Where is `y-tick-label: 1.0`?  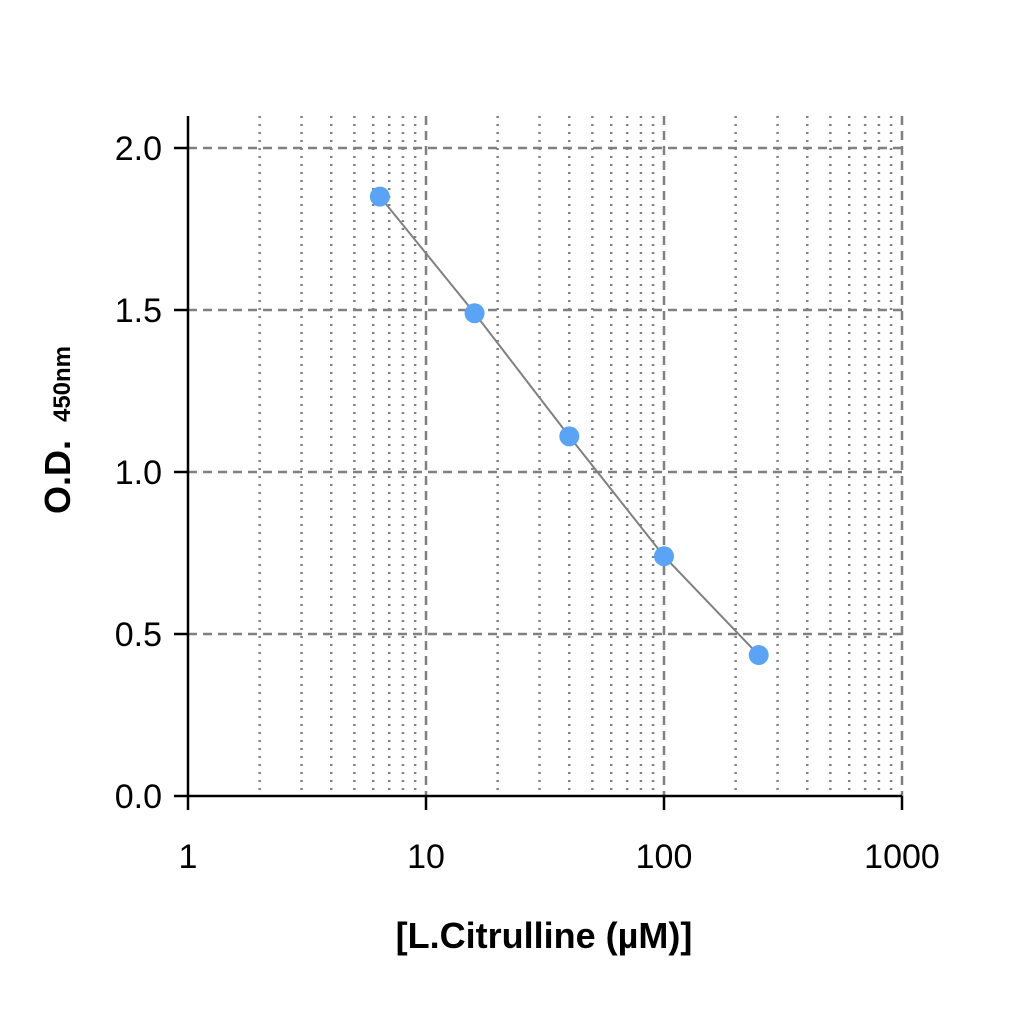 y-tick-label: 1.0 is located at coordinates (138, 473).